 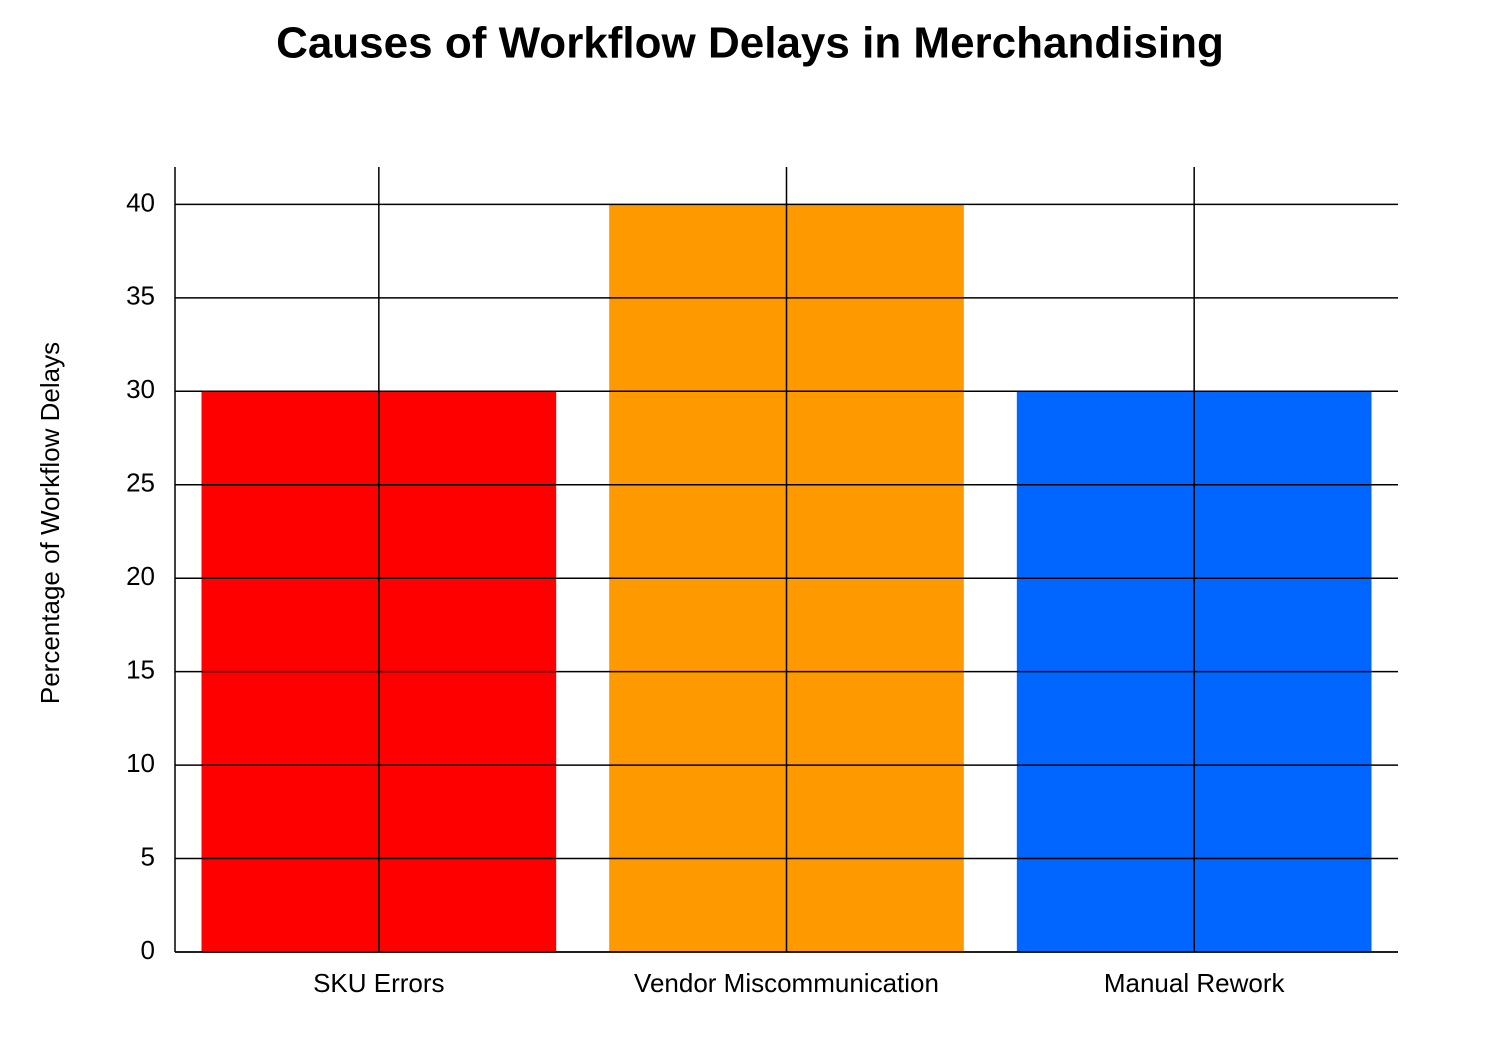 What do you see at coordinates (140, 389) in the screenshot?
I see `y-tick-label: 30` at bounding box center [140, 389].